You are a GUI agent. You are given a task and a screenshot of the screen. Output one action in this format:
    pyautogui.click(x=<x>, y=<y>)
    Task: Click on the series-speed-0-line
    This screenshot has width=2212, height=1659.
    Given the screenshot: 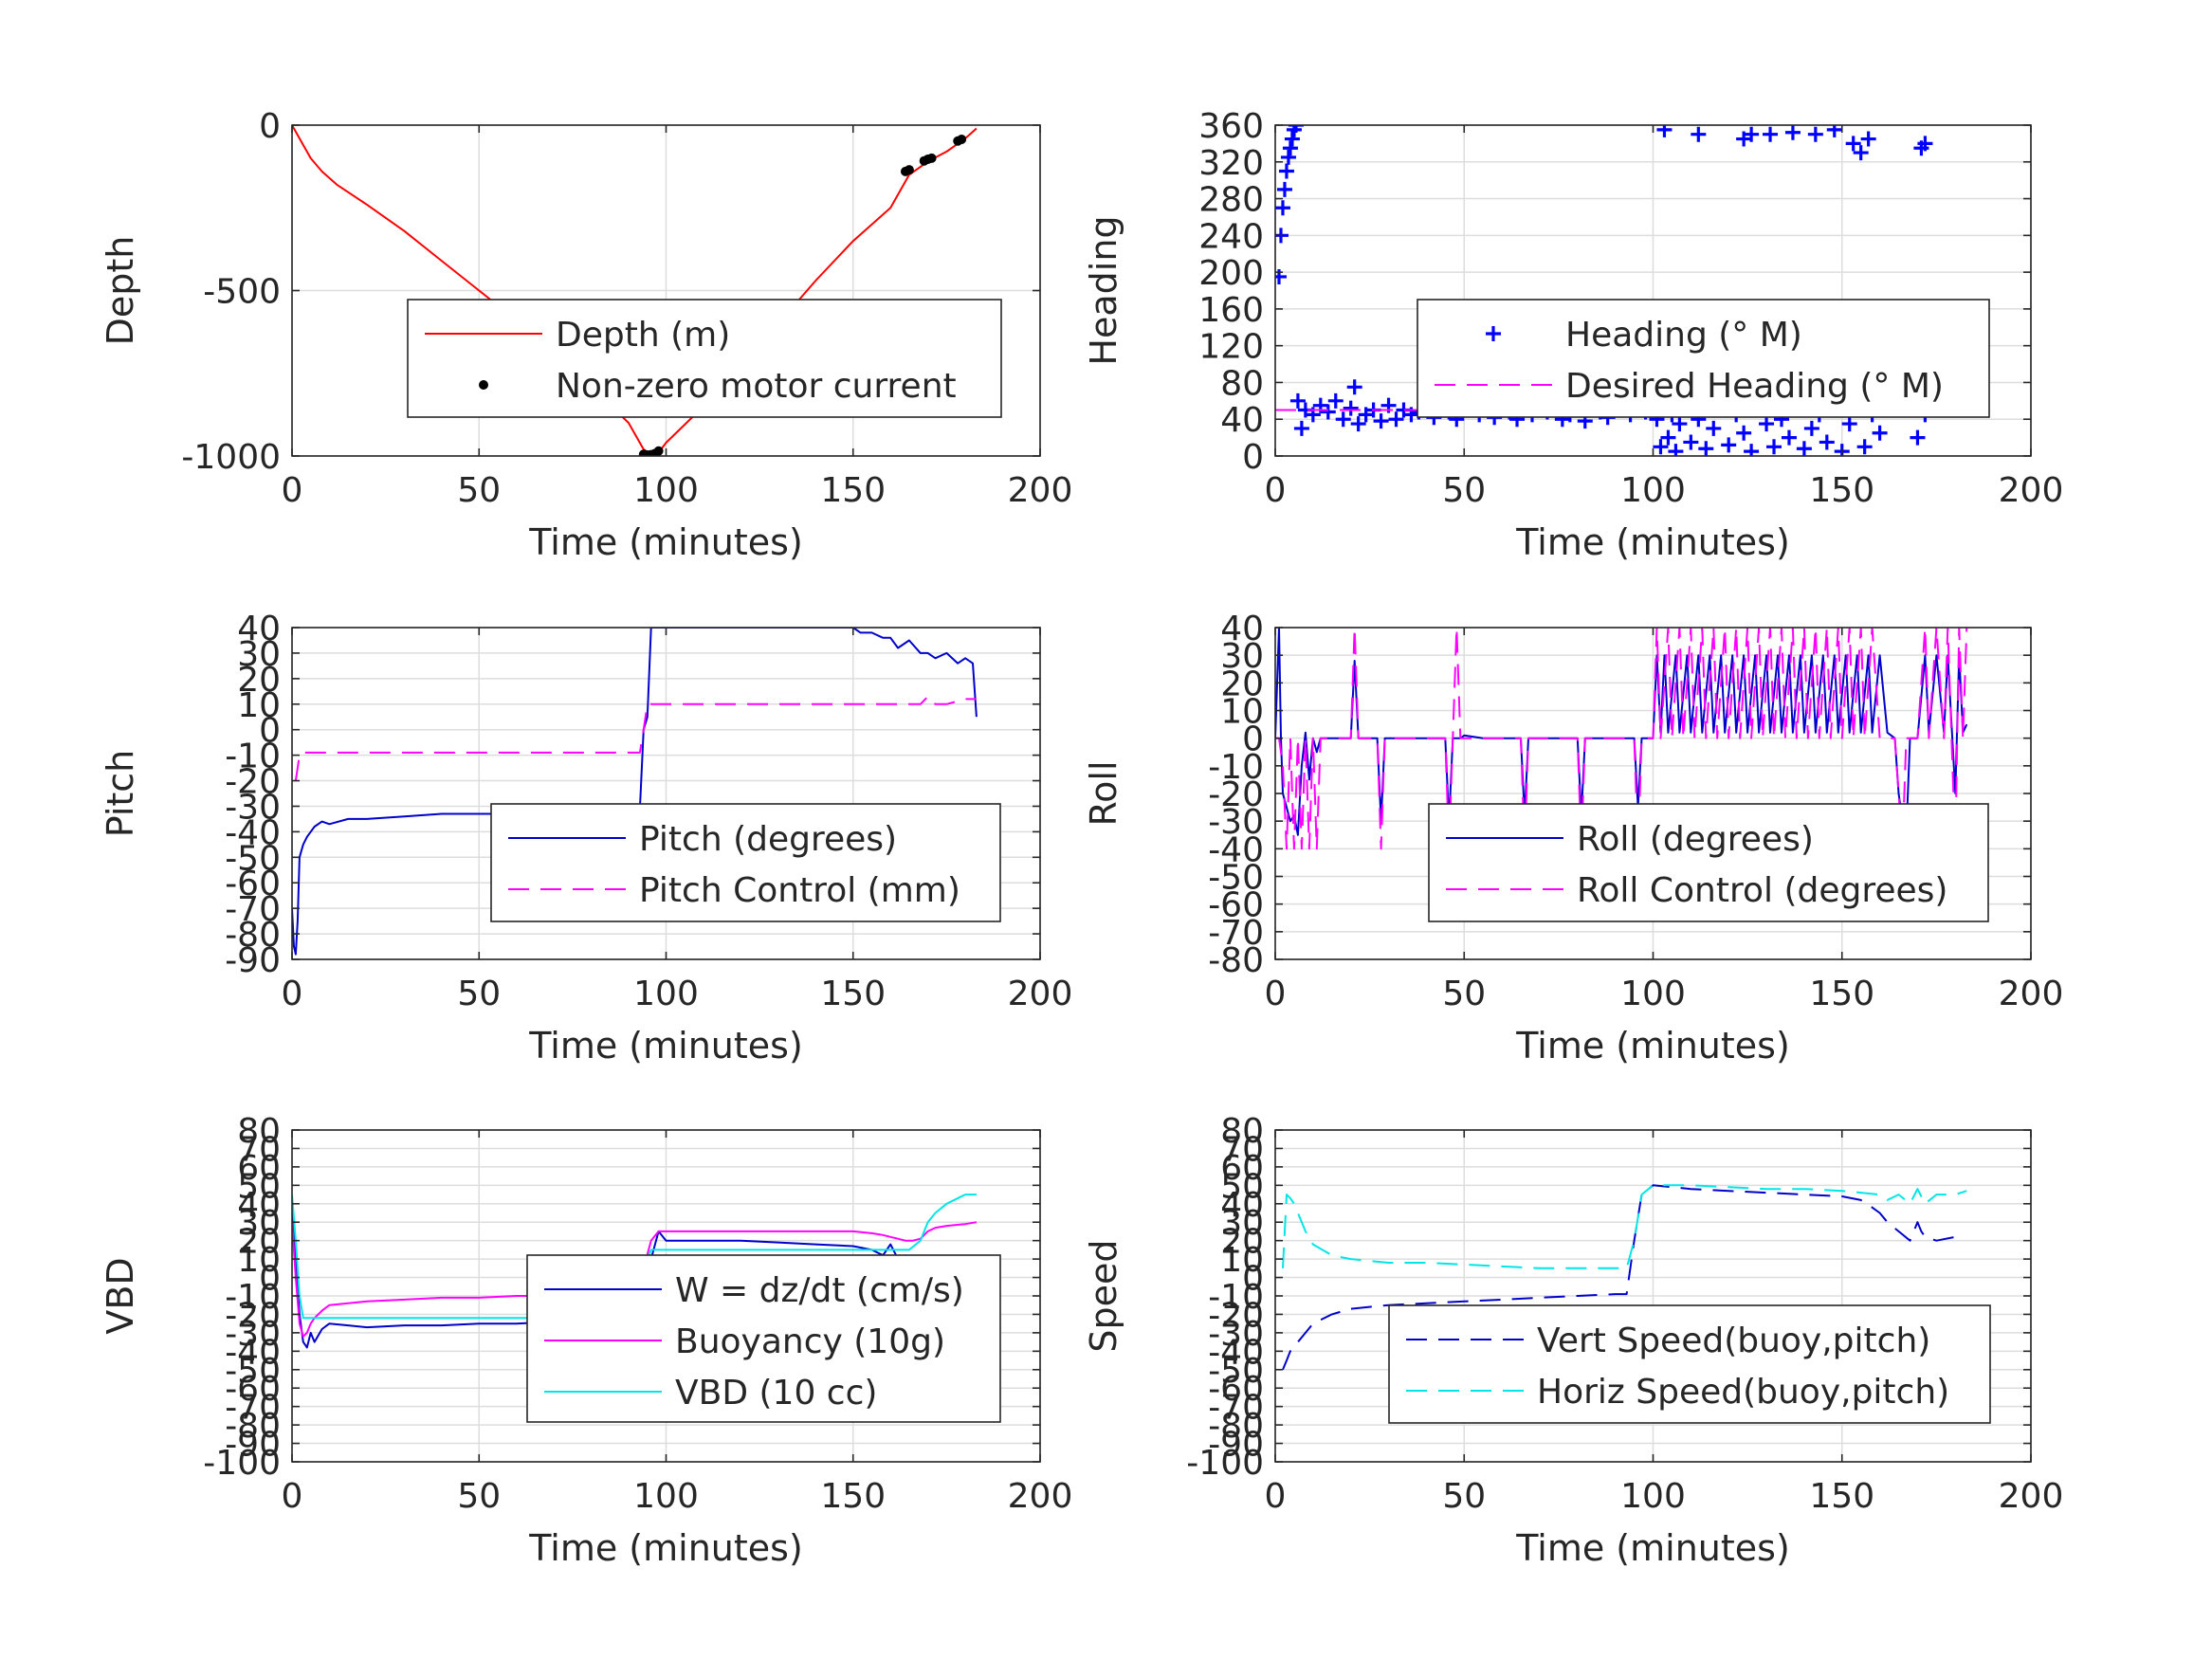 What is the action you would take?
    pyautogui.click(x=1619, y=1277)
    